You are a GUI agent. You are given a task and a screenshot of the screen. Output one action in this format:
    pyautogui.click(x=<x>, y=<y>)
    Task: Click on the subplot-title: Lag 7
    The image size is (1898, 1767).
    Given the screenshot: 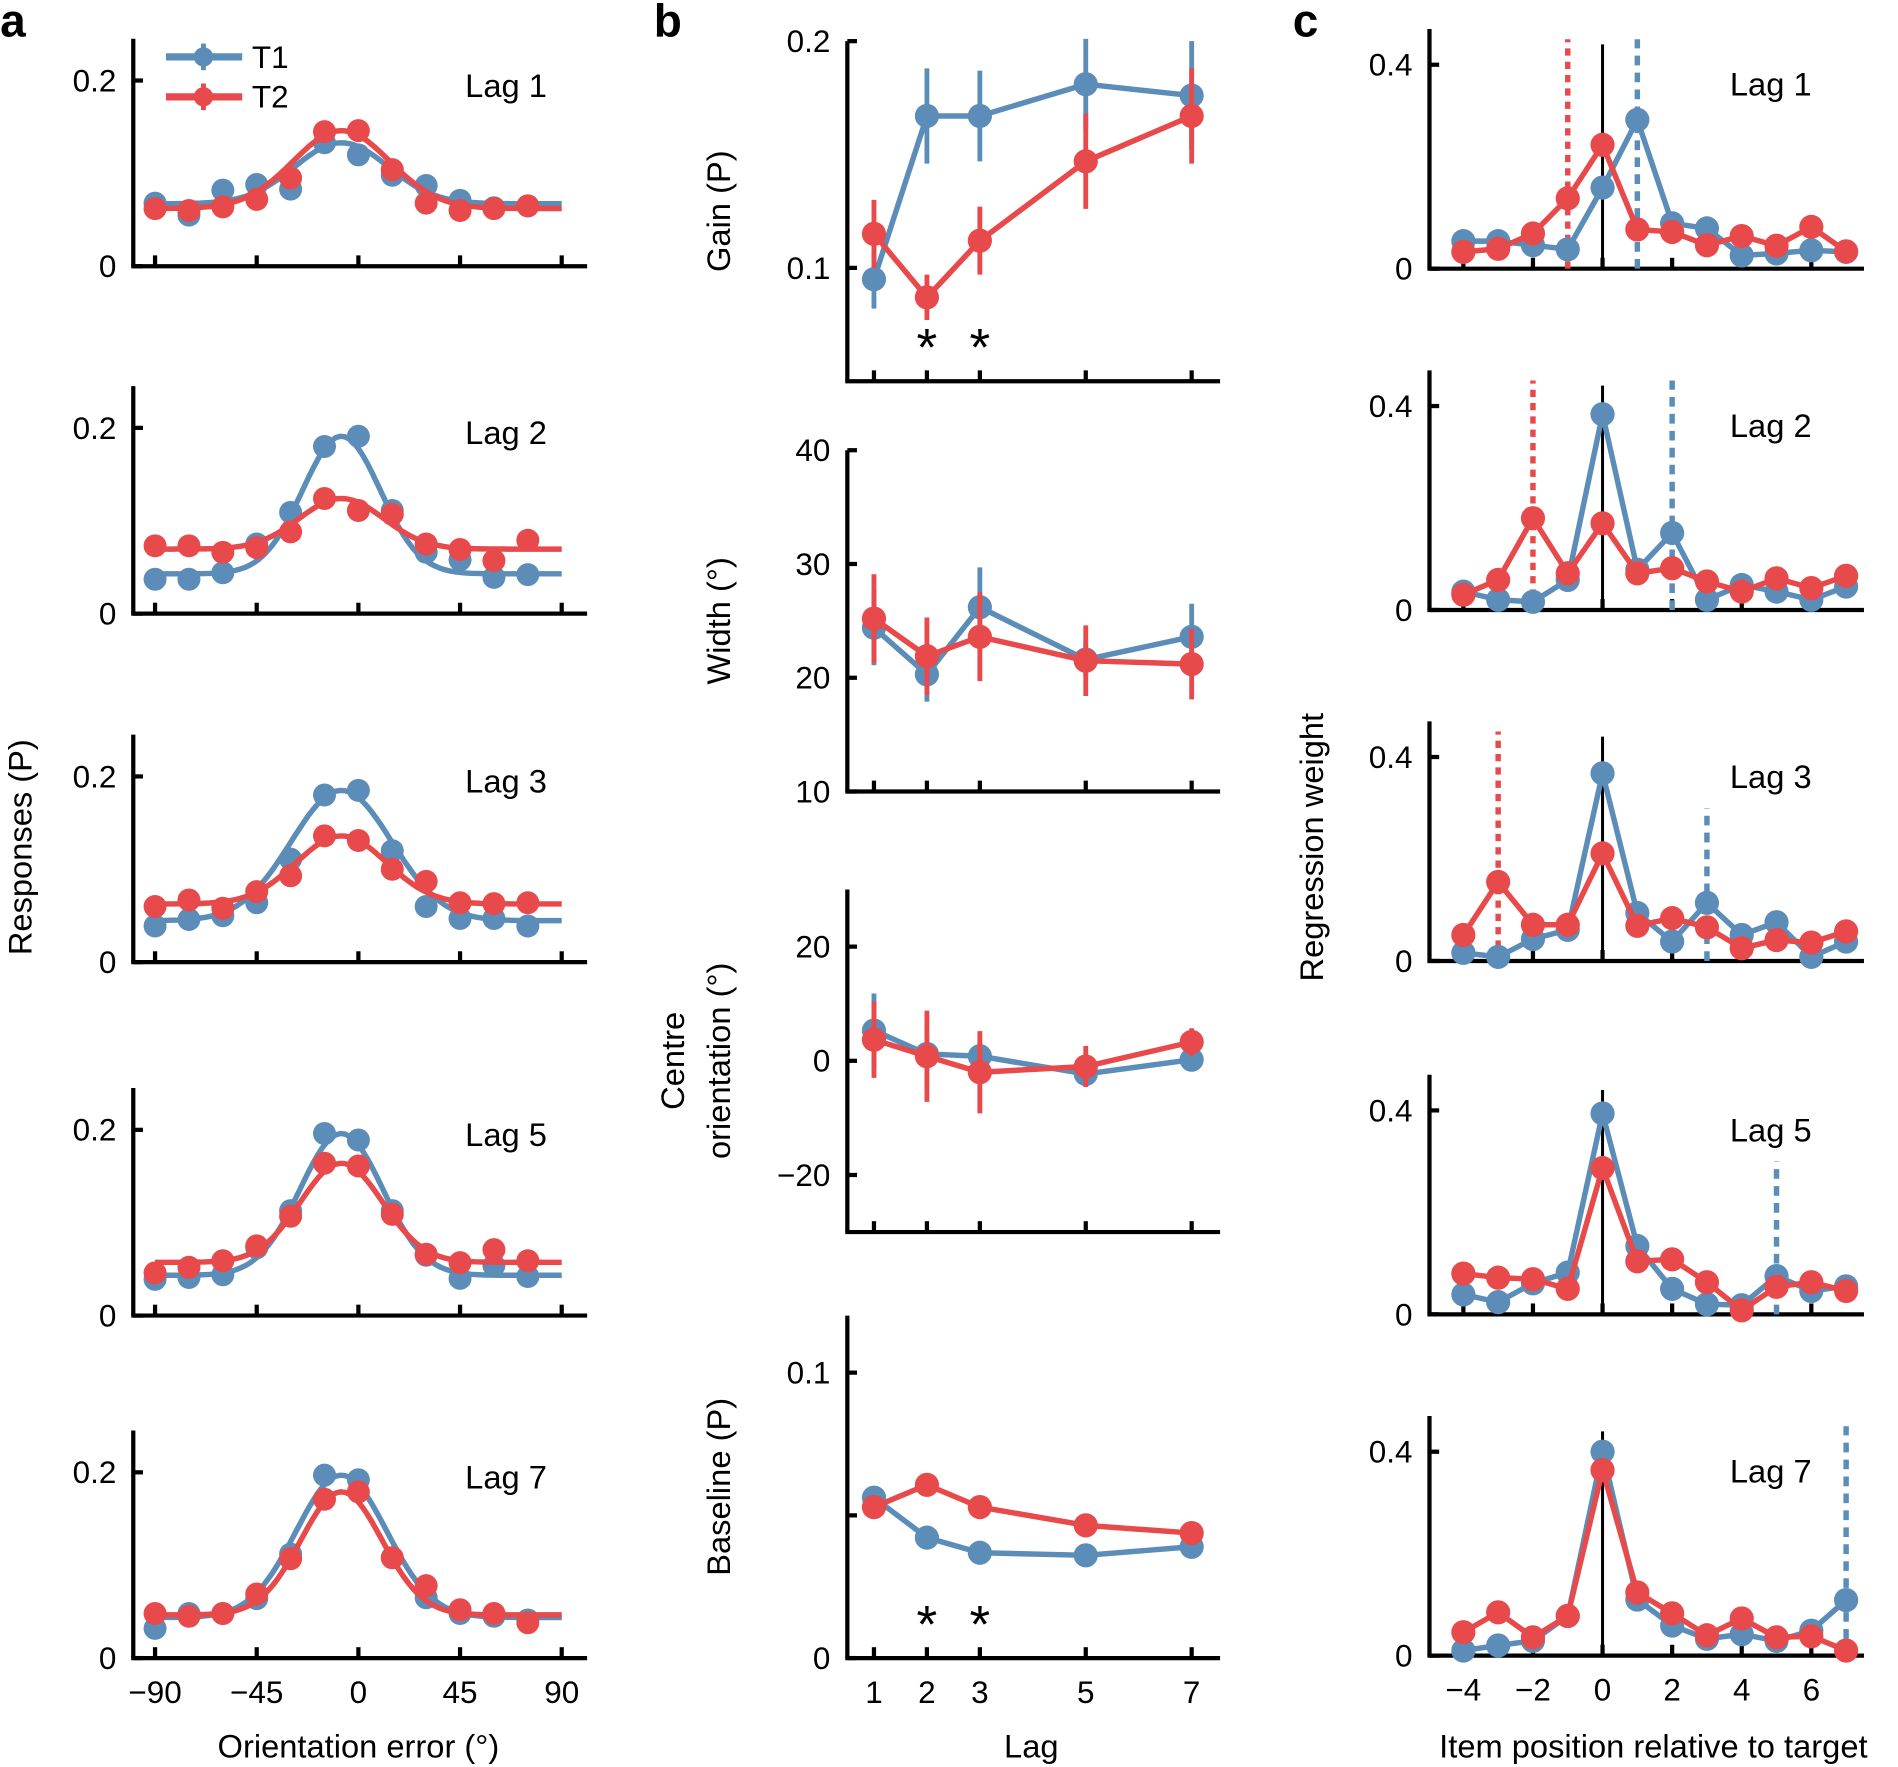 What is the action you would take?
    pyautogui.click(x=506, y=1477)
    